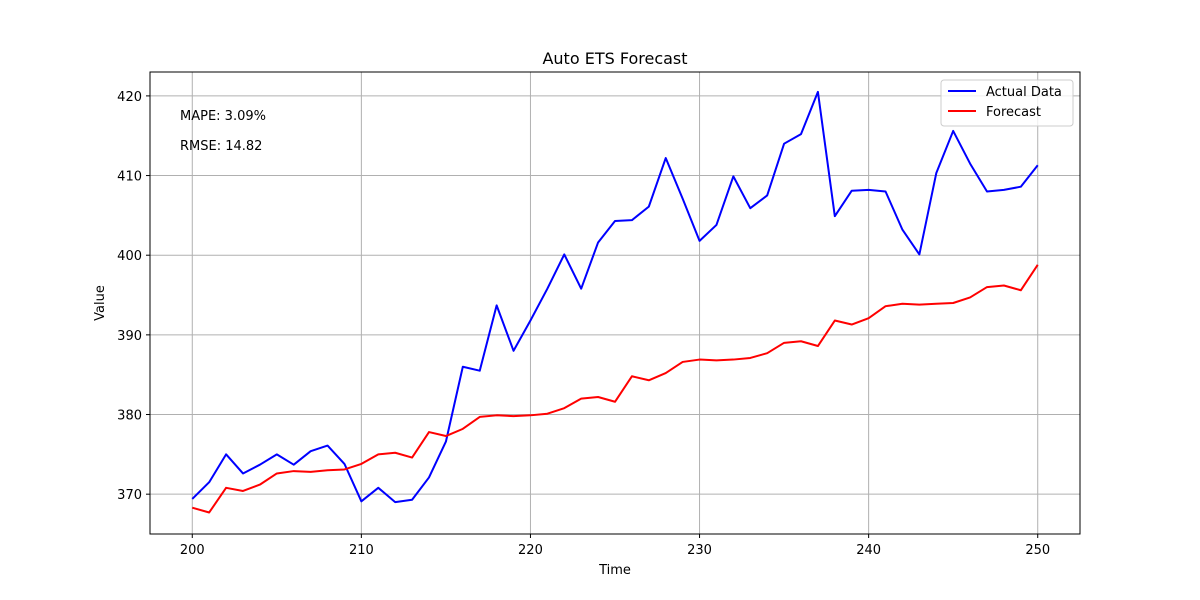  What do you see at coordinates (221, 146) in the screenshot?
I see `rmse-annotation: RMSE: 14.82` at bounding box center [221, 146].